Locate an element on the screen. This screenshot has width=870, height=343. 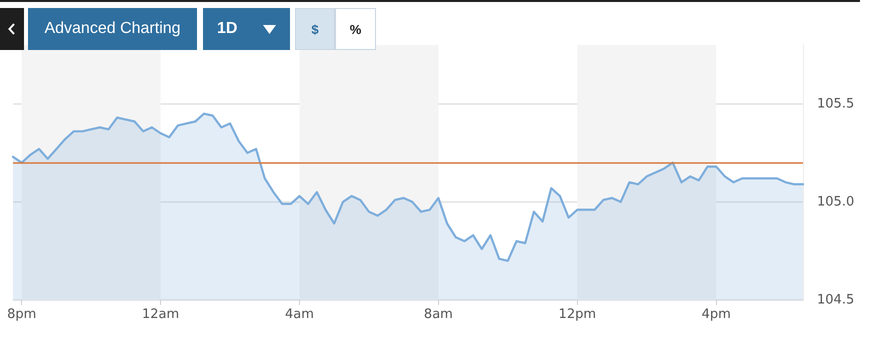
percent-toggle: % is located at coordinates (355, 29).